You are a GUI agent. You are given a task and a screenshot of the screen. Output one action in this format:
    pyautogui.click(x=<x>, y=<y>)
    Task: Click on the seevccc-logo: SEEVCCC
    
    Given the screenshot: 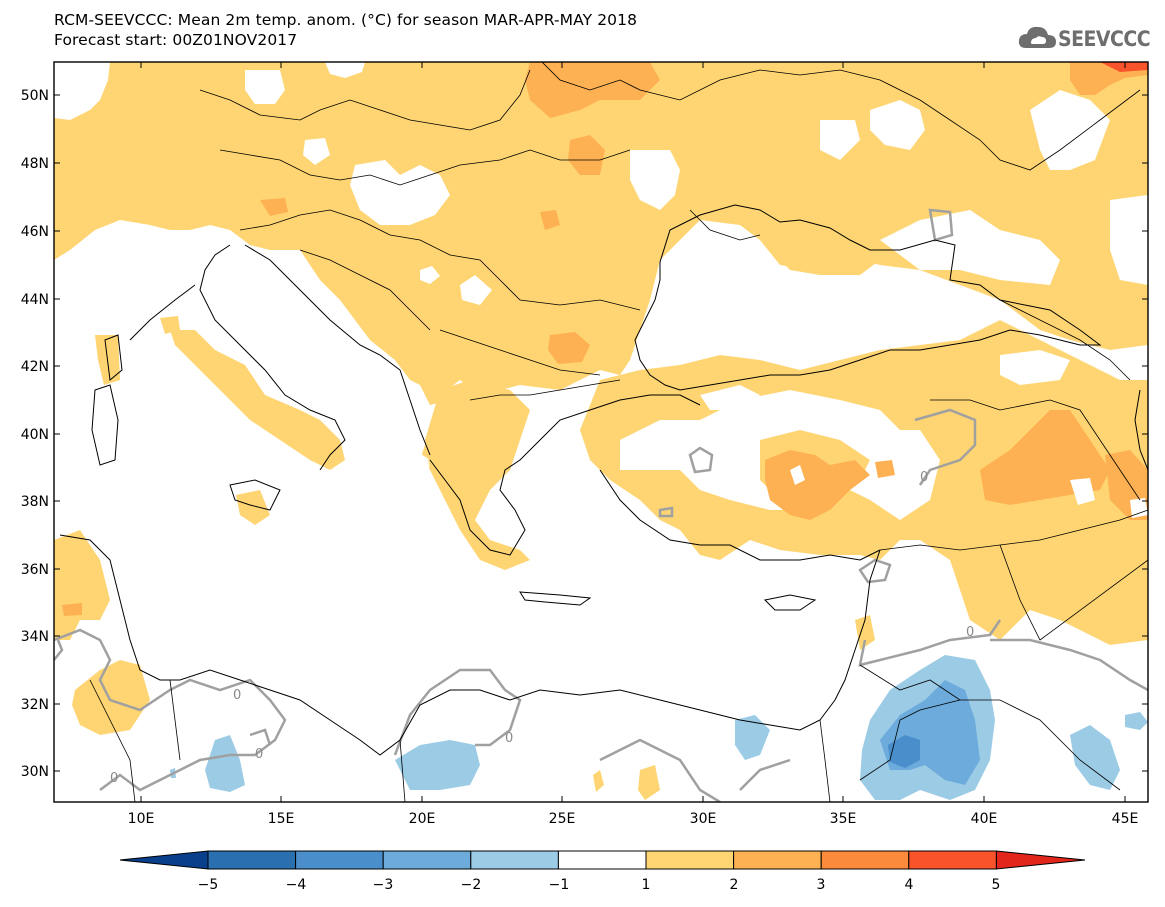 What is the action you would take?
    pyautogui.click(x=1088, y=39)
    